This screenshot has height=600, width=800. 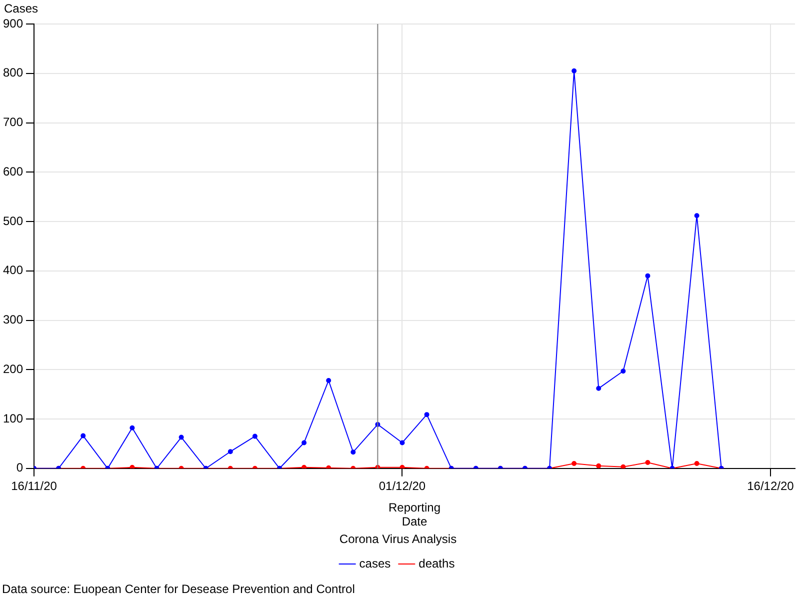 What do you see at coordinates (436, 563) in the screenshot?
I see `legend-label: deaths` at bounding box center [436, 563].